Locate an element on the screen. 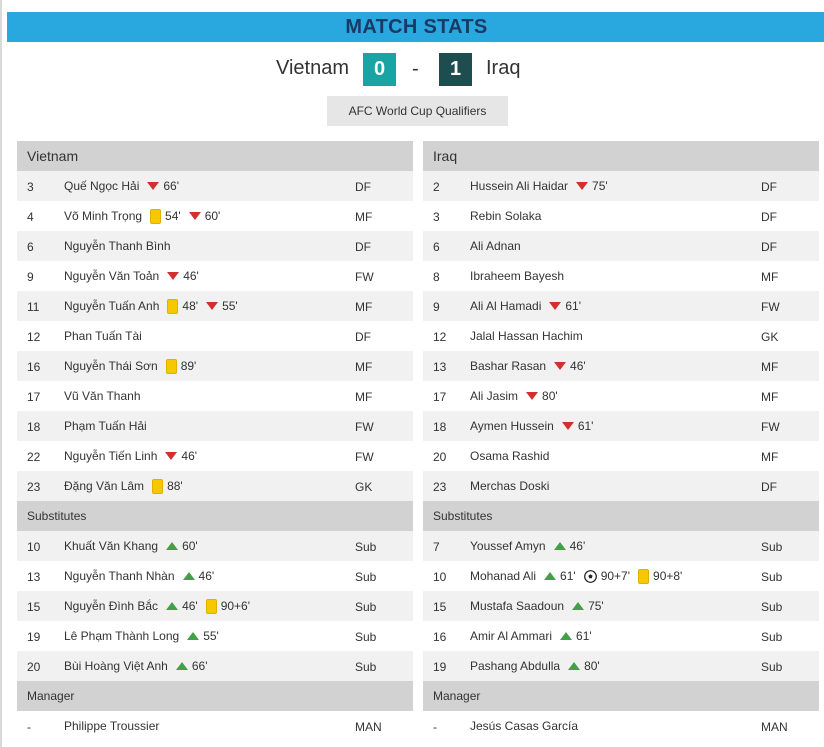 This screenshot has height=747, width=824. scoreline: Vietnam 0 - 1 Iraq is located at coordinates (413, 70).